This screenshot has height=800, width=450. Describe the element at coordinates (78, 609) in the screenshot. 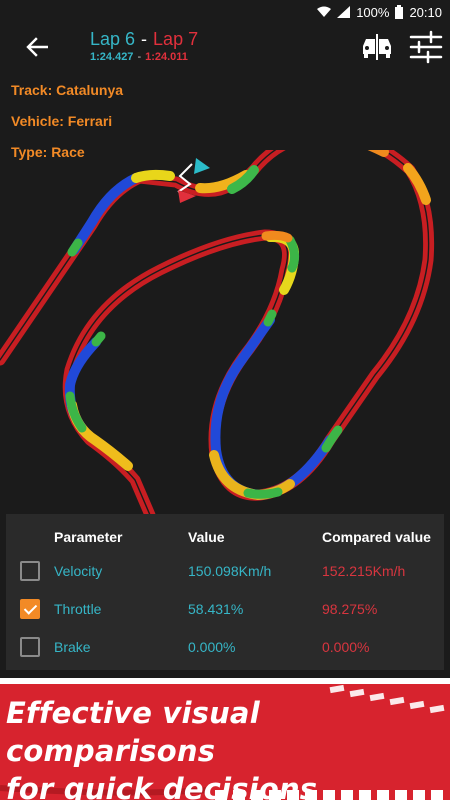

I see `parameter-name: Throttle` at that location.